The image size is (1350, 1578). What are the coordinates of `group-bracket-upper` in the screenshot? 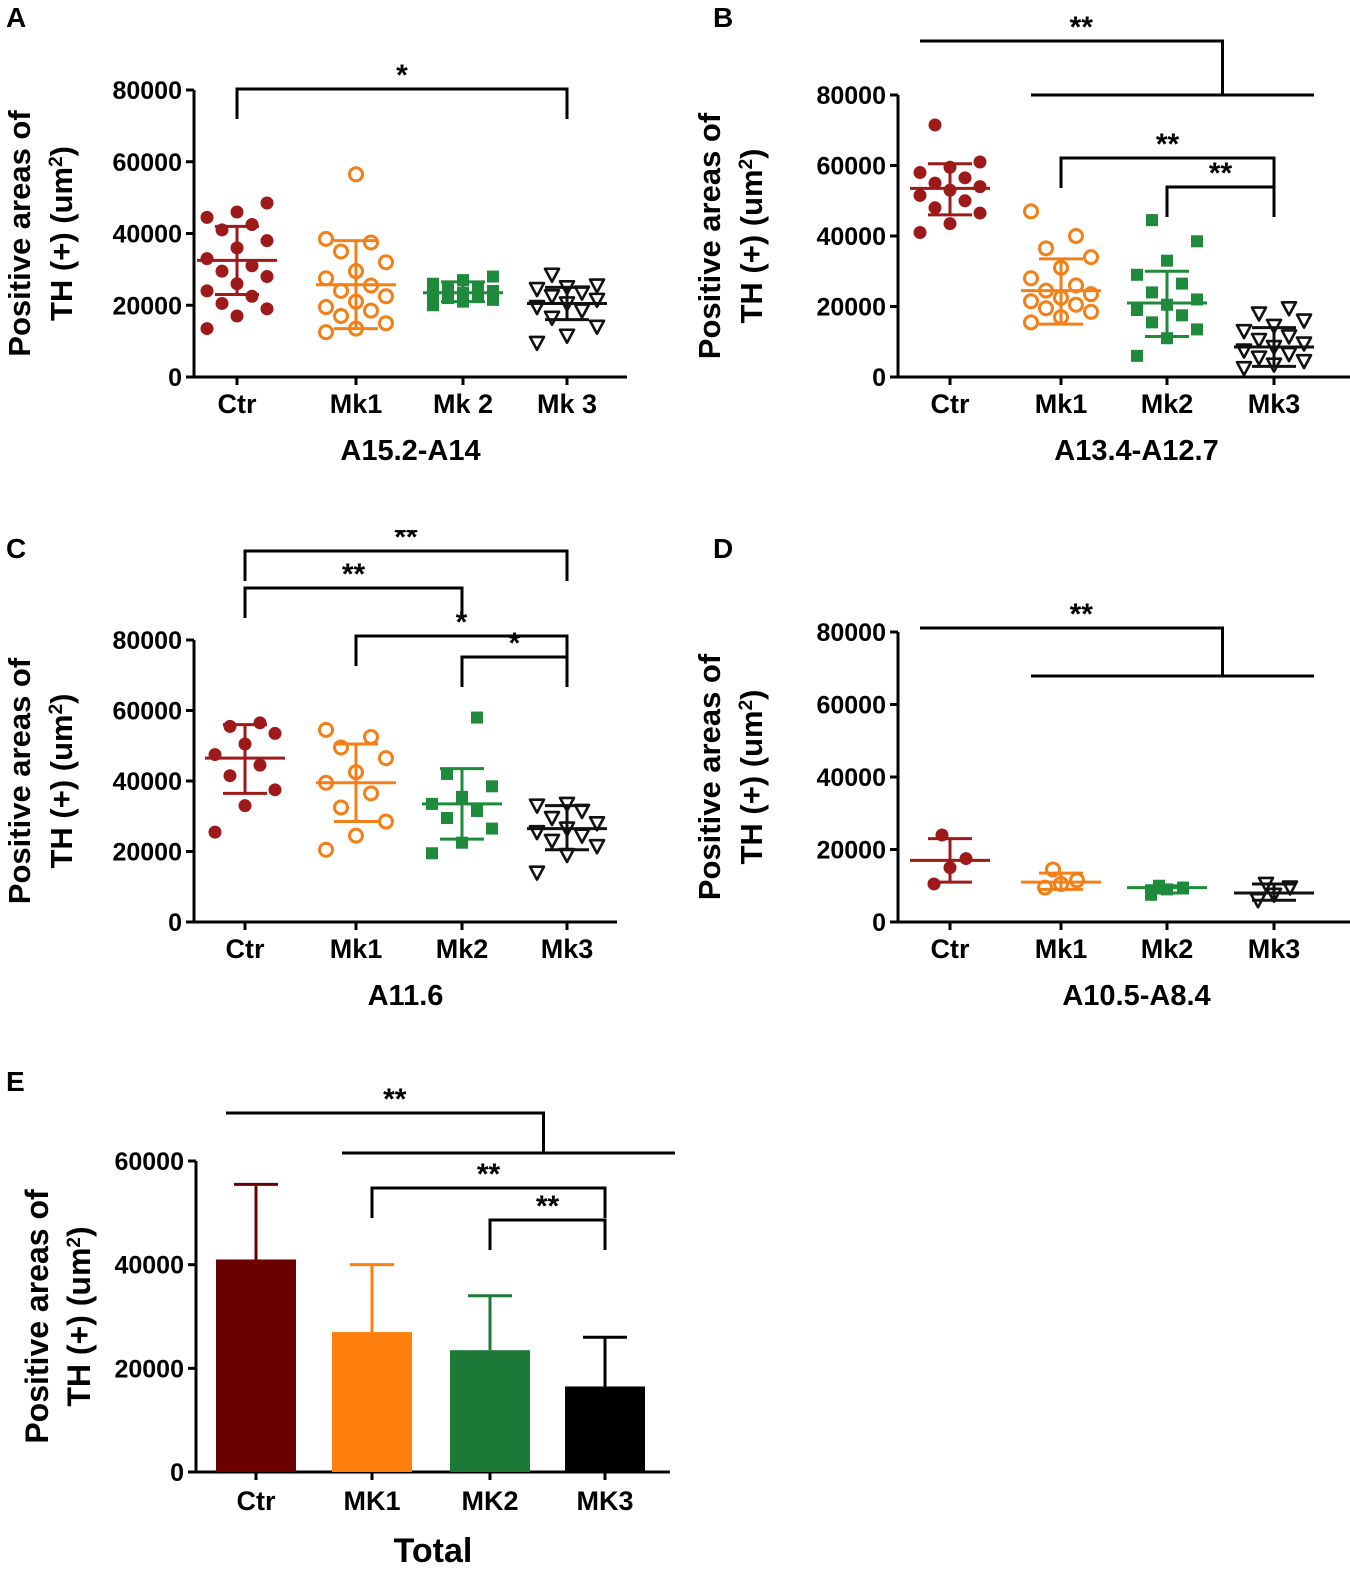 It's located at (385, 1132).